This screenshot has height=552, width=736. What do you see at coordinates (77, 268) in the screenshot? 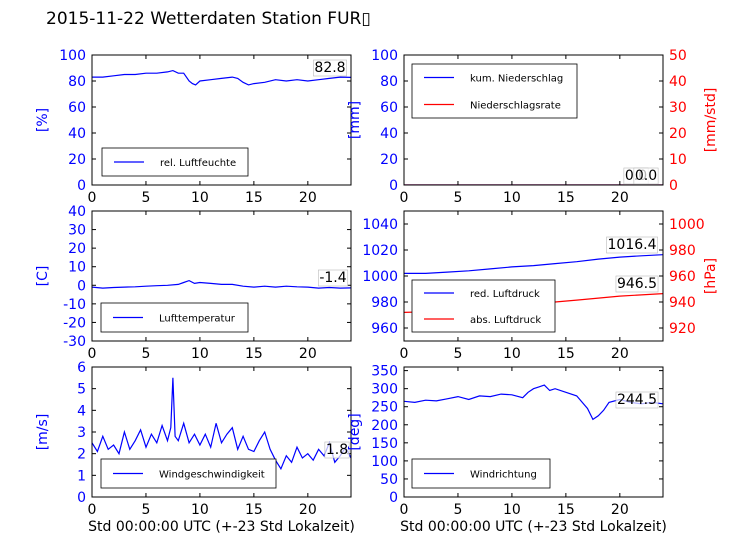
I see `temperature-ytick-label: 10` at bounding box center [77, 268].